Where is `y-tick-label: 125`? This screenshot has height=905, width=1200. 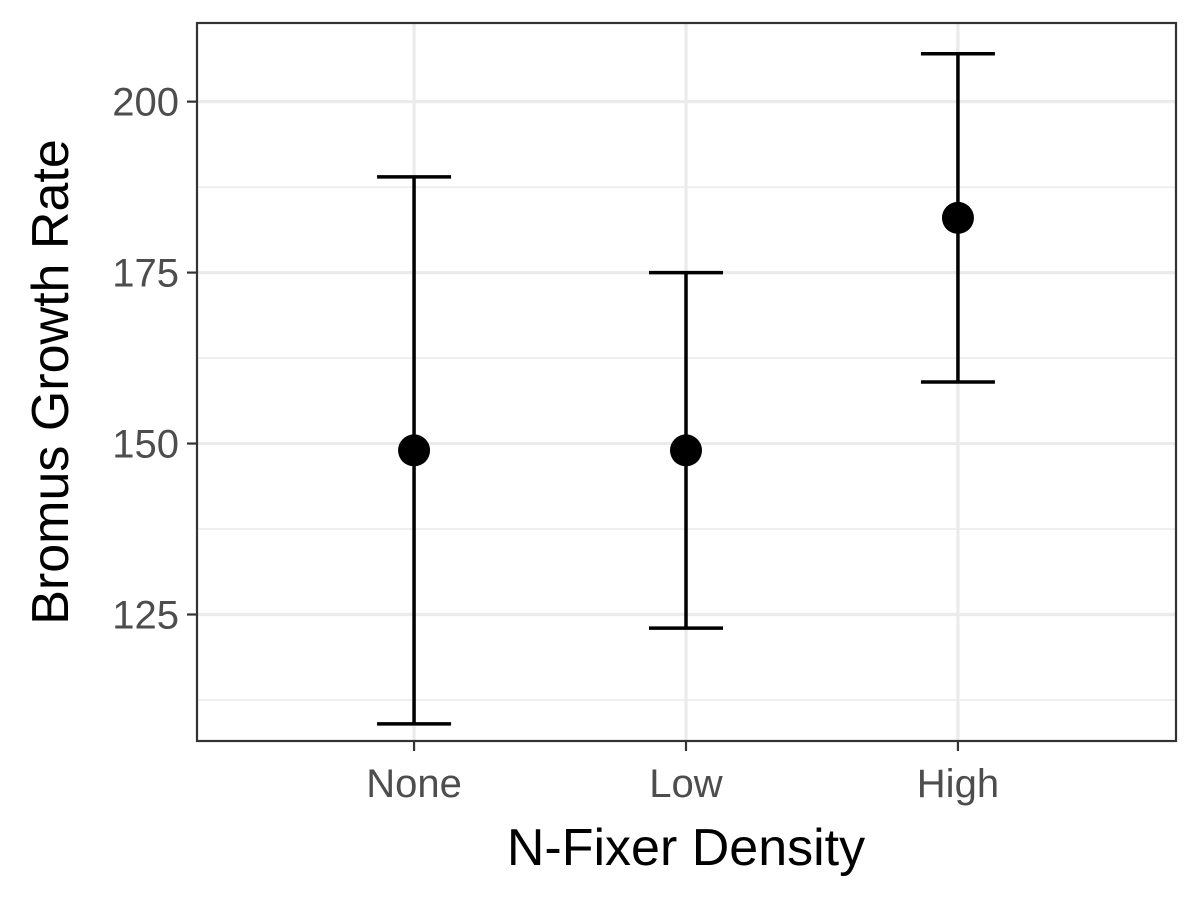 y-tick-label: 125 is located at coordinates (145, 615).